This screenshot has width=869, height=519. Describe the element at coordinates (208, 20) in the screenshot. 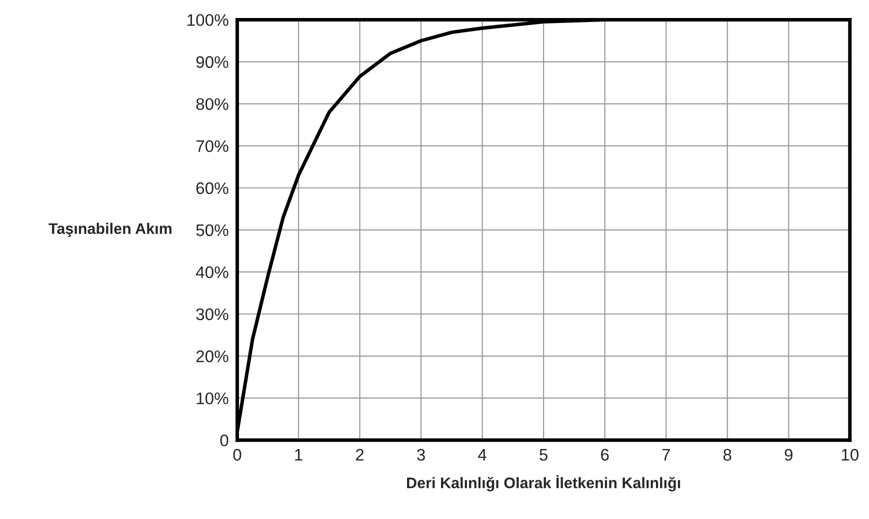

I see `y-tick-label: 100%` at that location.